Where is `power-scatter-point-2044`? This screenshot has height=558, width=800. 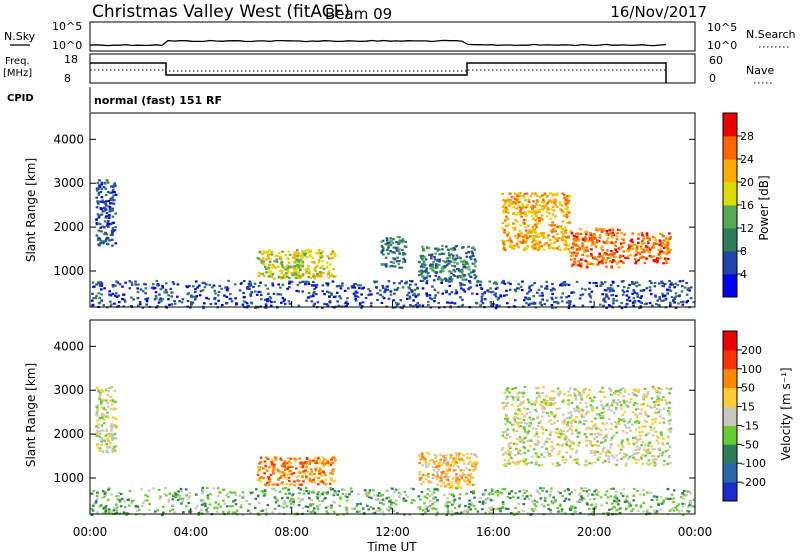
power-scatter-point-2044 is located at coordinates (567, 200).